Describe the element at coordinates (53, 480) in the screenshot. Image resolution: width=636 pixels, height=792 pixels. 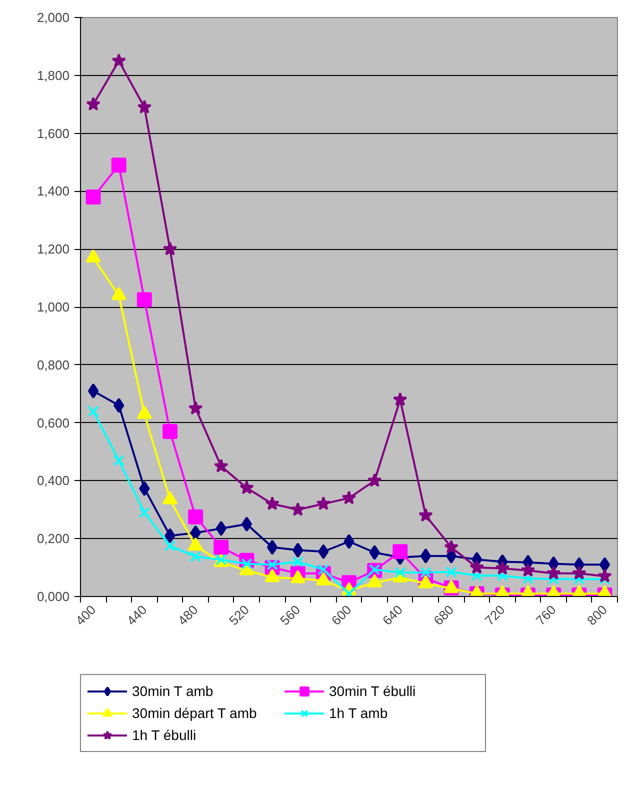
I see `y-tick-label: 0,400` at that location.